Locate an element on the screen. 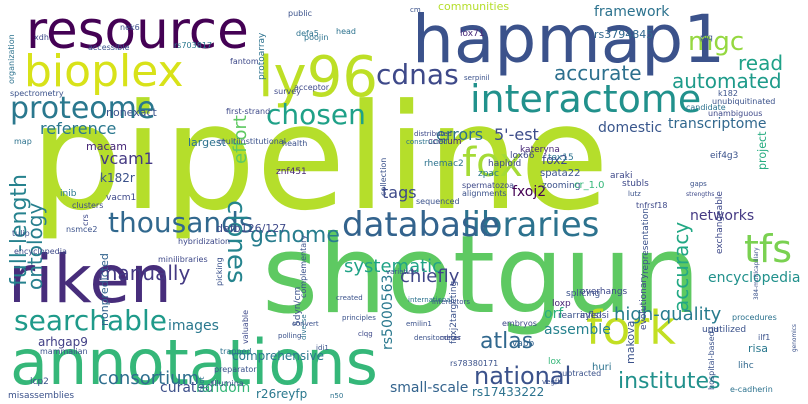  cloud-word: clones is located at coordinates (236, 241).